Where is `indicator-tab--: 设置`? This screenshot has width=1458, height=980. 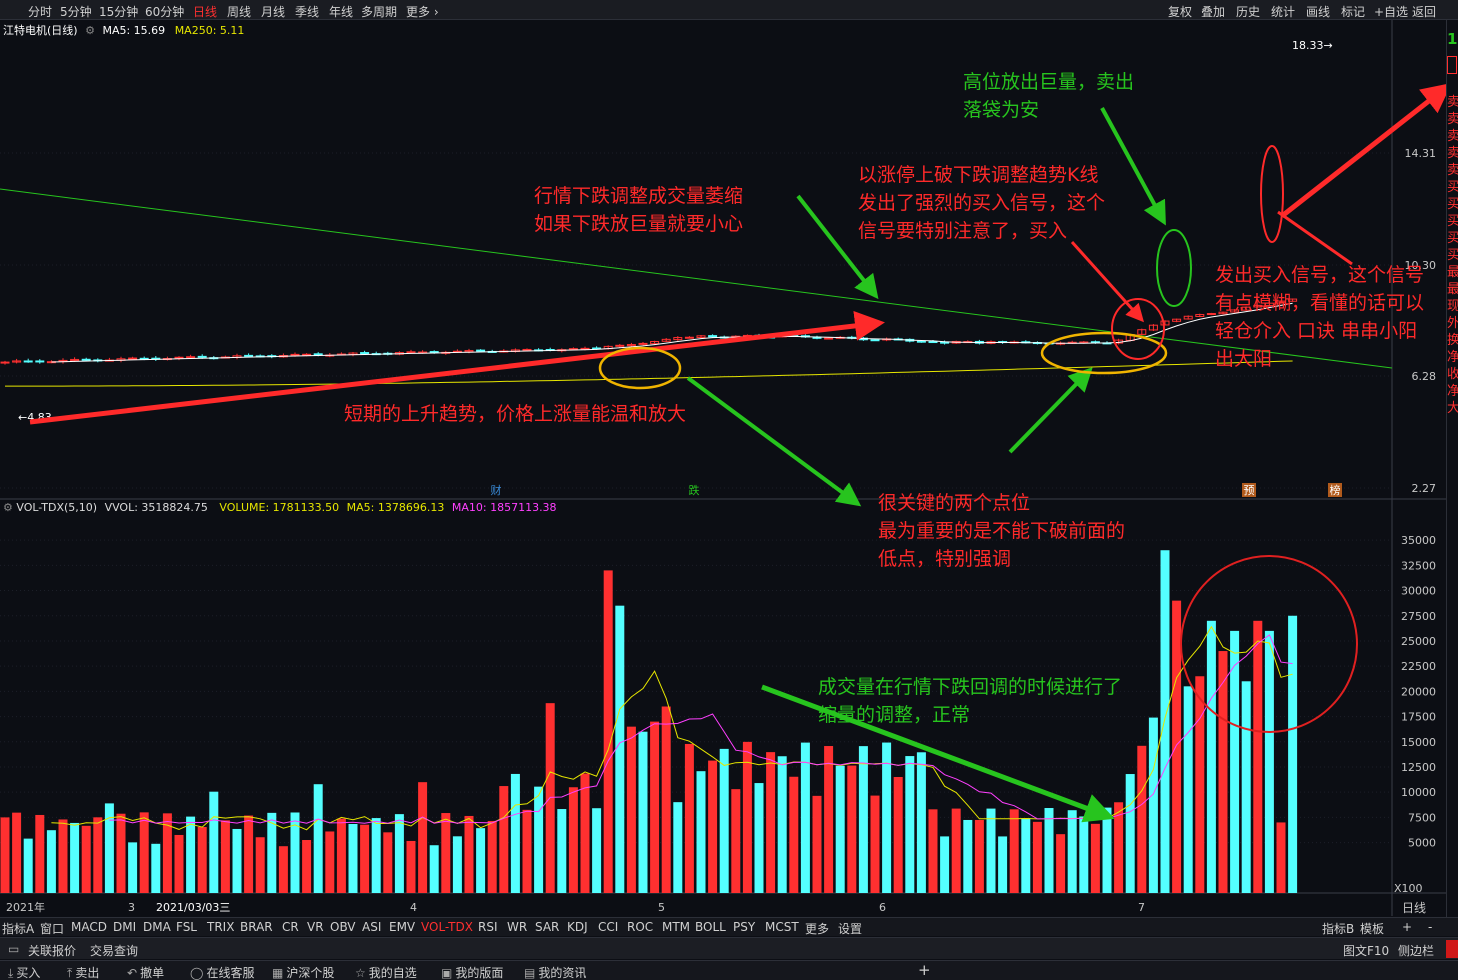
indicator-tab--: 设置 is located at coordinates (850, 929).